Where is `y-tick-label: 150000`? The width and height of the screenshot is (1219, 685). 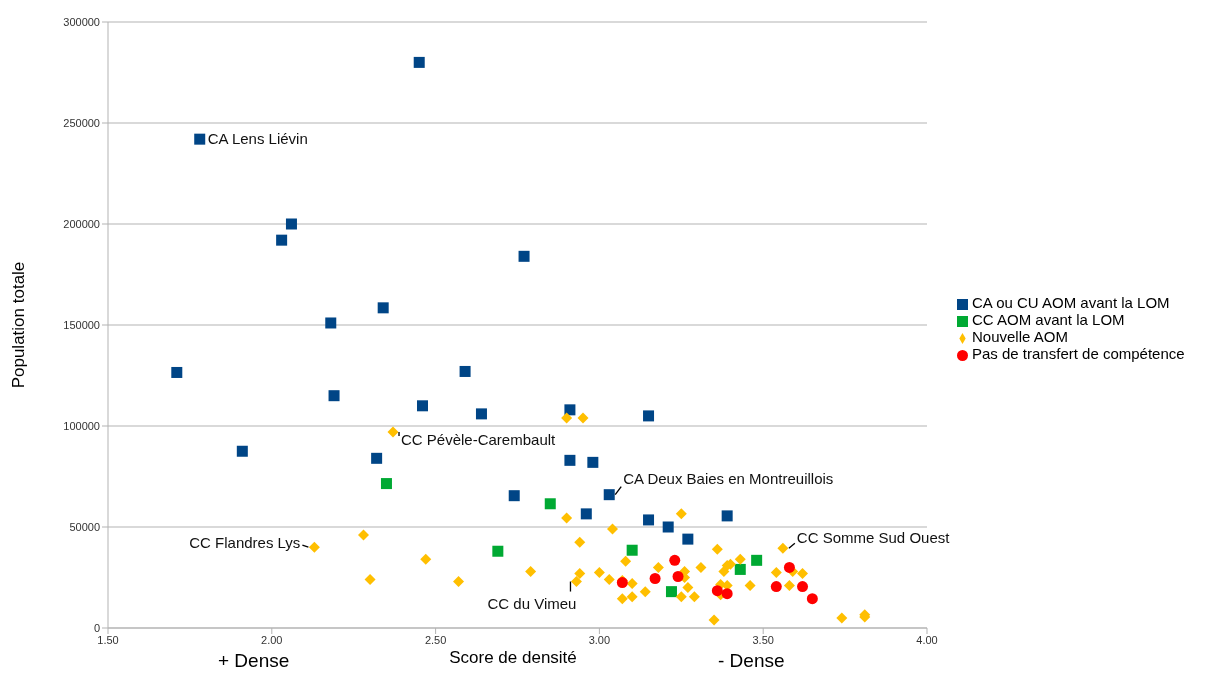 y-tick-label: 150000 is located at coordinates (81, 324).